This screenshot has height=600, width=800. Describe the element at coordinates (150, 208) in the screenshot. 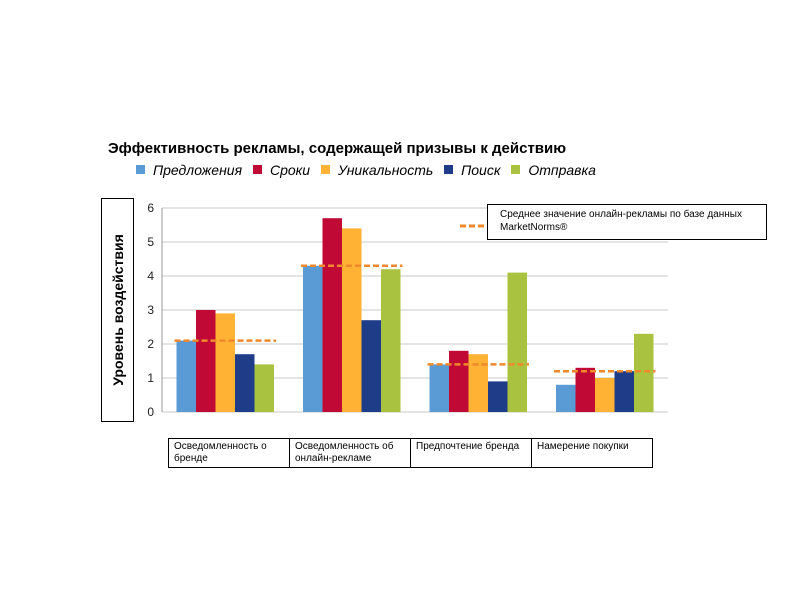

I see `y-tick-label: 6` at that location.